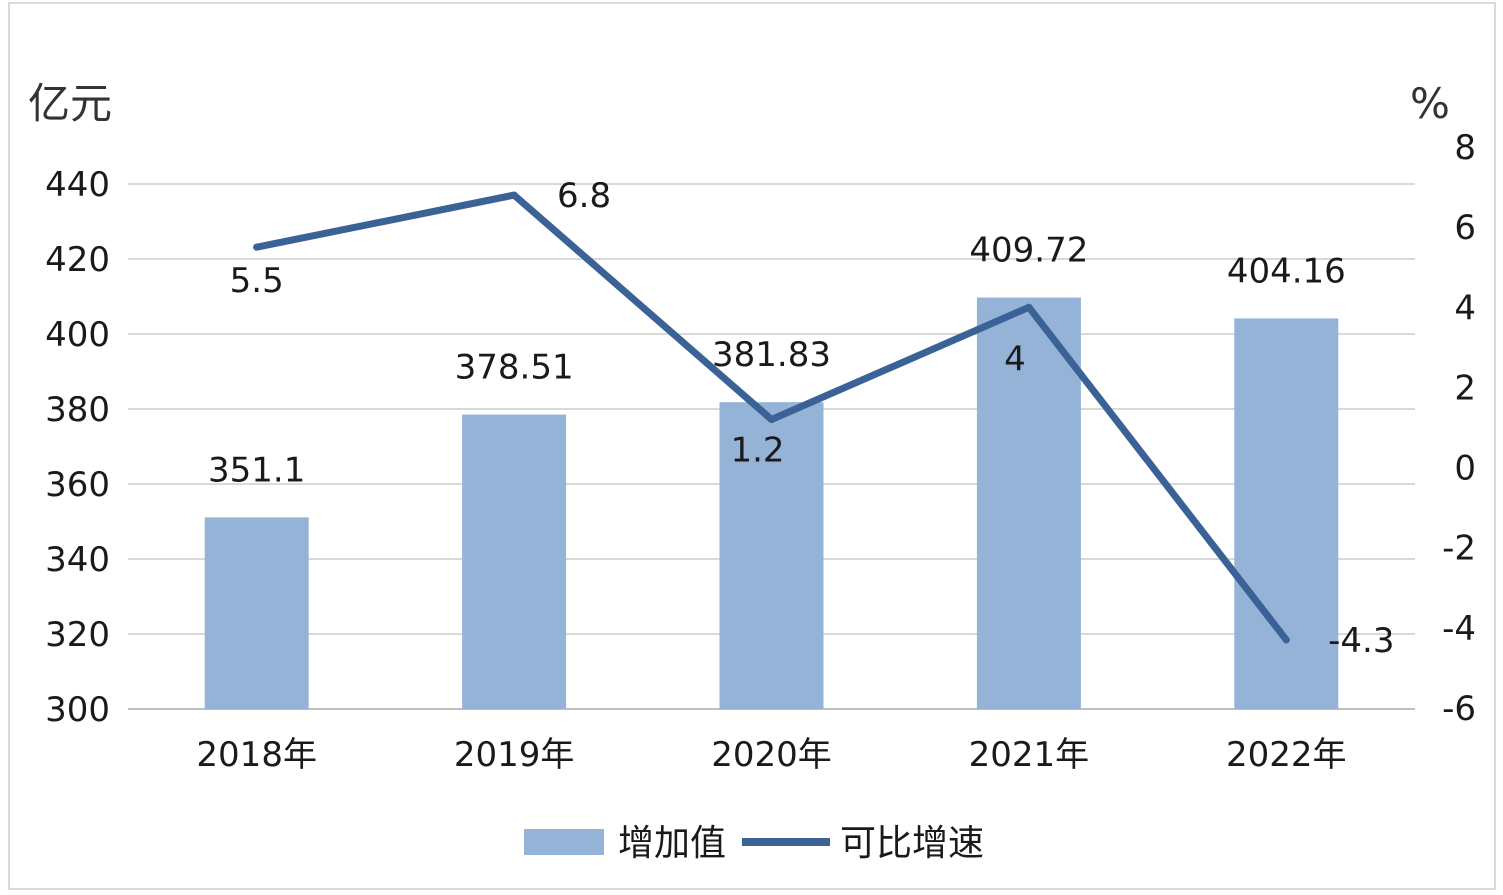  Describe the element at coordinates (771, 355) in the screenshot. I see `bar-data-label: 381.83` at that location.